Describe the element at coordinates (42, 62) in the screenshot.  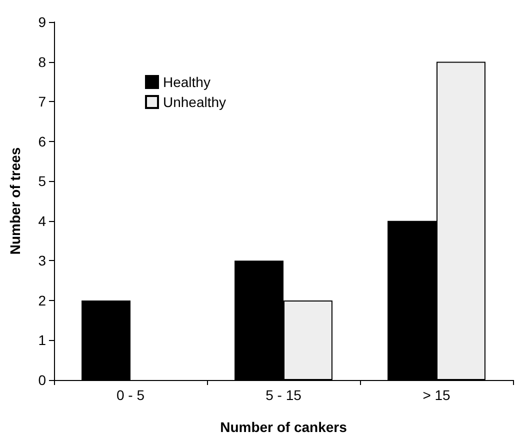
I see `y-tick-label: 8` at that location.